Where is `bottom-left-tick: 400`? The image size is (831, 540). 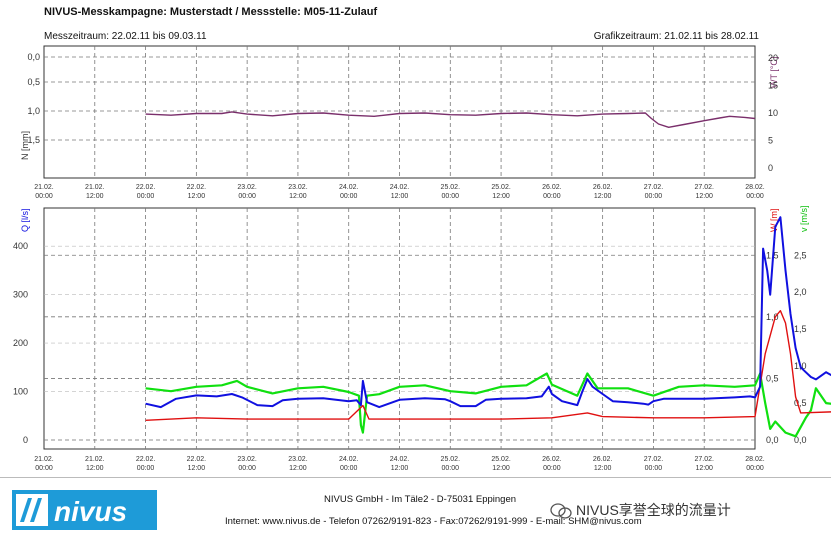 bottom-left-tick: 400 is located at coordinates (20, 246).